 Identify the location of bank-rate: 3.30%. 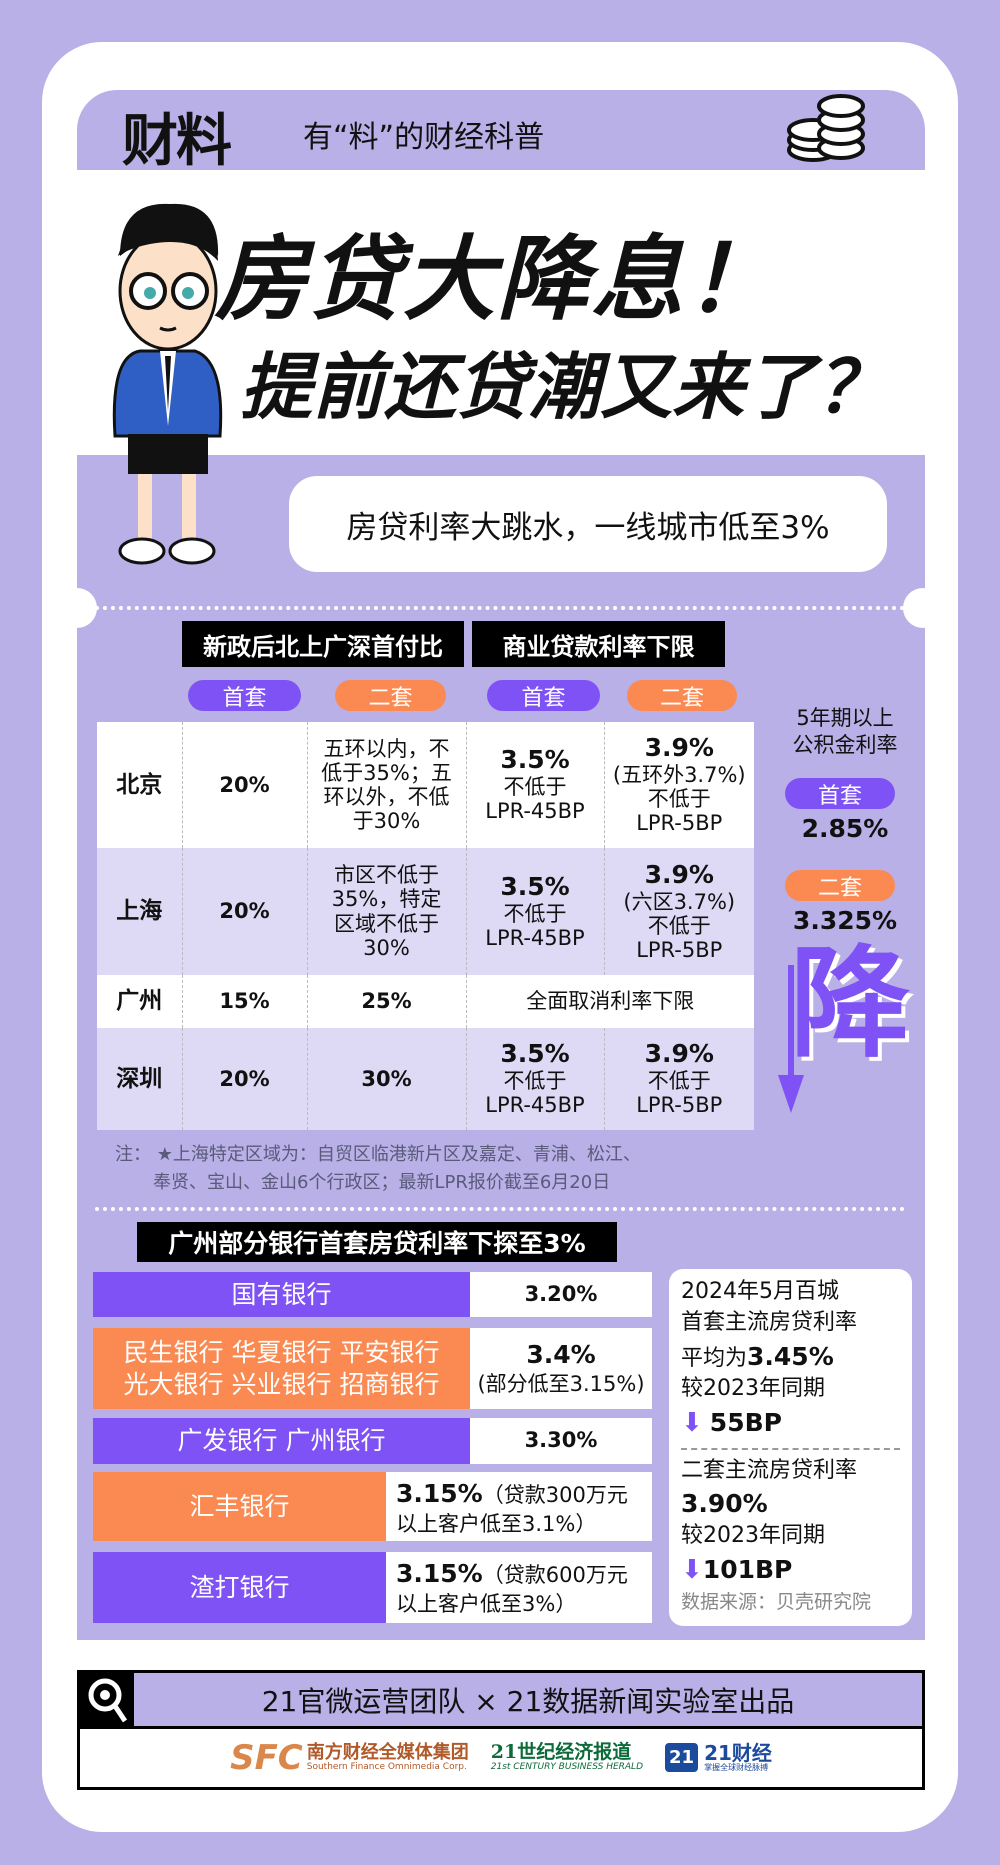
(561, 1441).